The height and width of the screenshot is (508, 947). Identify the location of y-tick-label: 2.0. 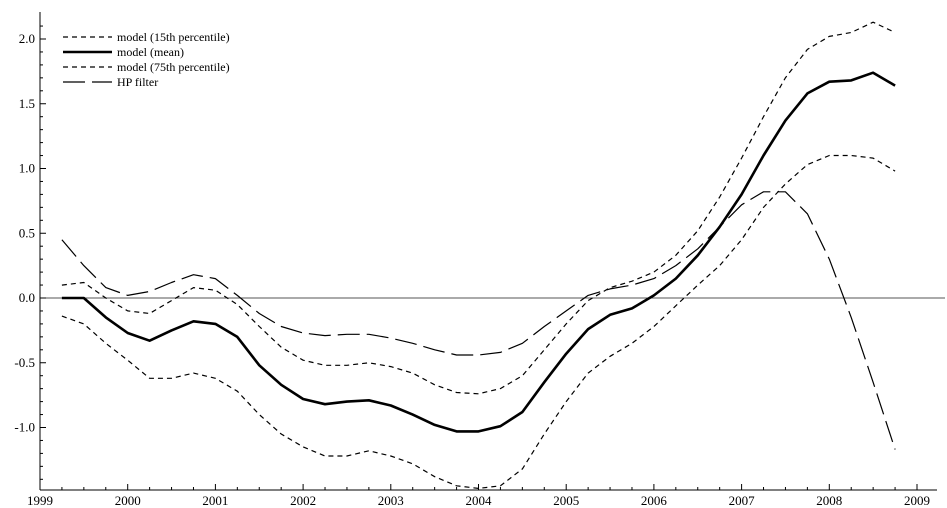
(27, 38).